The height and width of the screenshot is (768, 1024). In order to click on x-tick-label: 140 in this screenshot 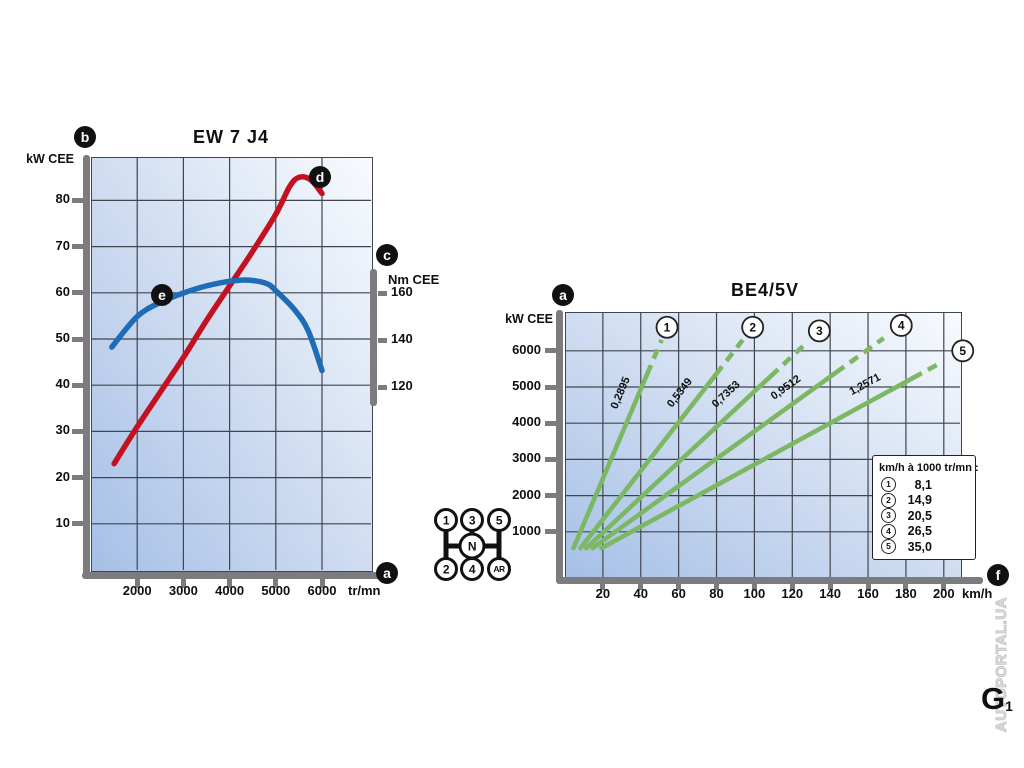, I will do `click(830, 593)`.